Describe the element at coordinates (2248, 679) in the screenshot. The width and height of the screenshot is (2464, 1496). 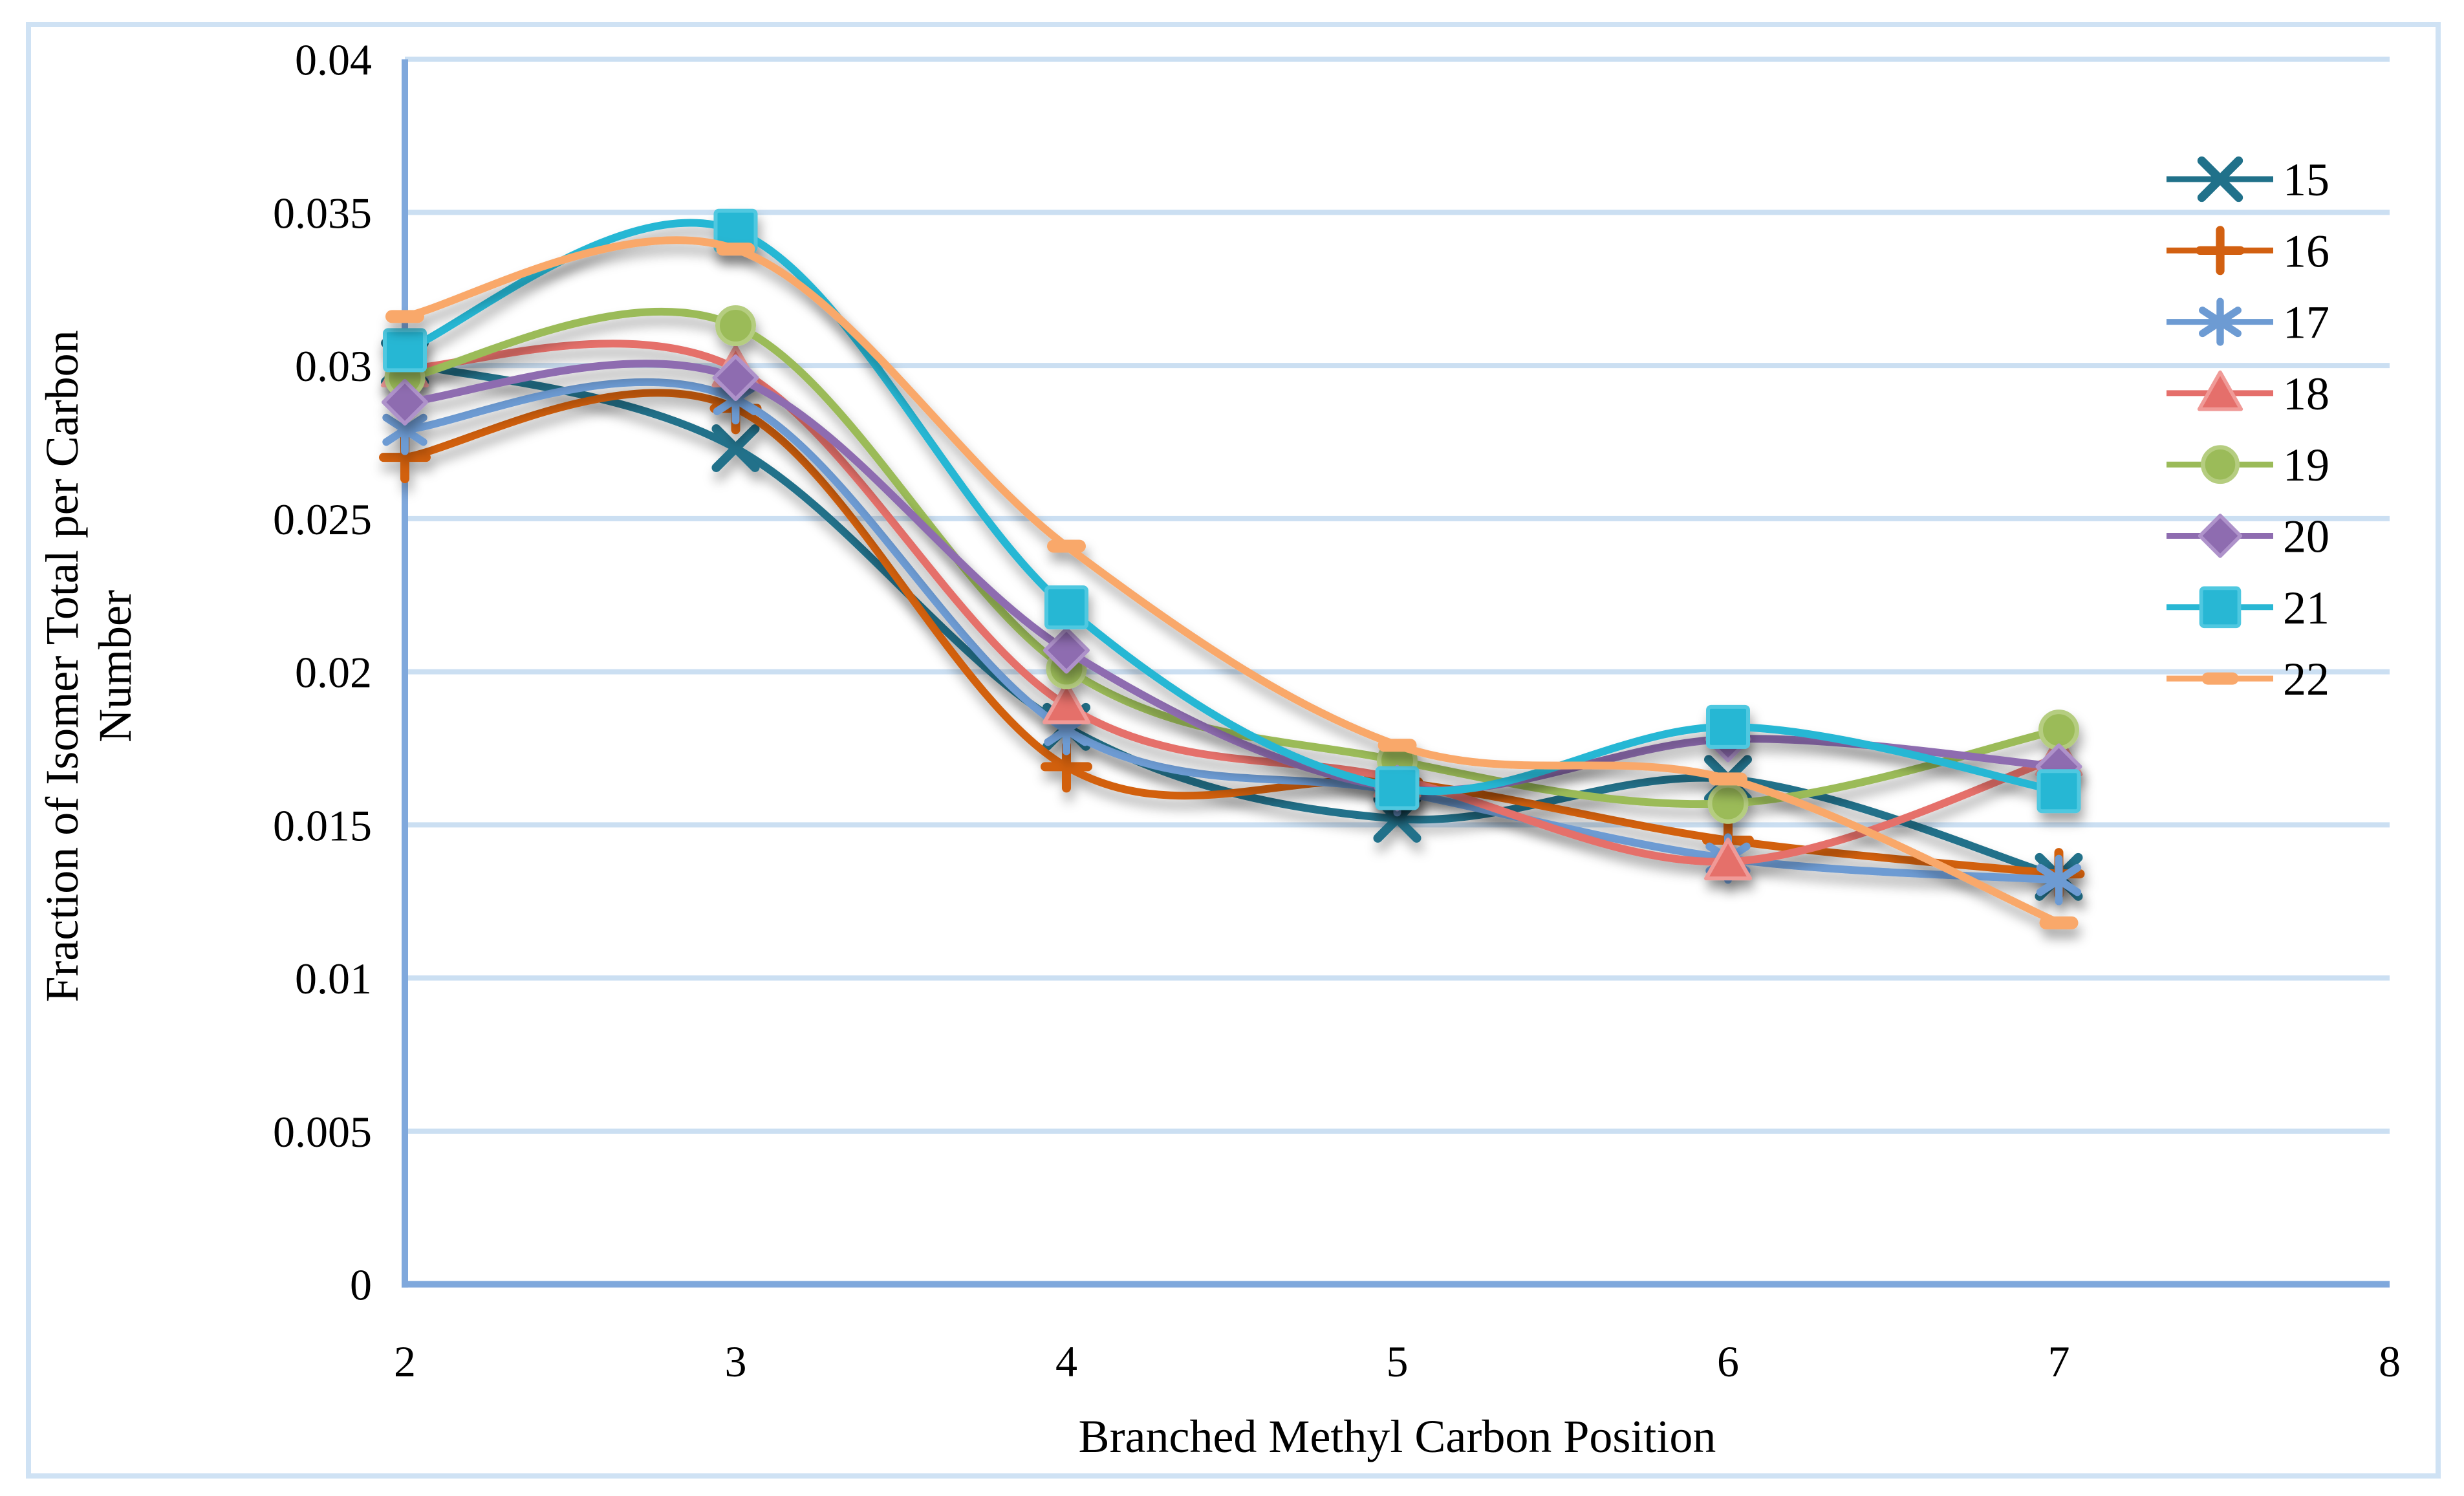
I see `legend-item-22: 22` at that location.